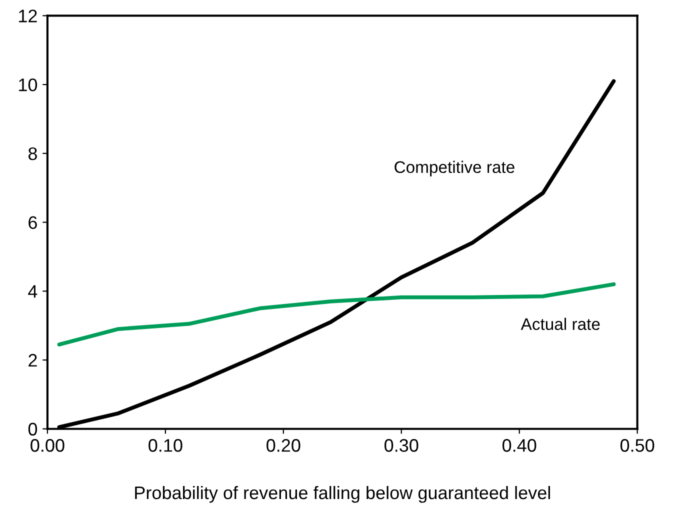 This screenshot has width=678, height=523. What do you see at coordinates (33, 291) in the screenshot?
I see `y-tick-label: 4` at bounding box center [33, 291].